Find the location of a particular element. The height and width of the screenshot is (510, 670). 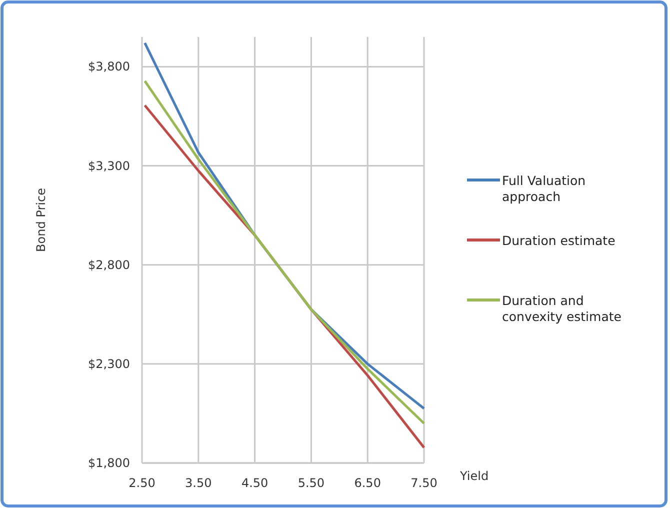

x-tick-label: 5.50 is located at coordinates (311, 483).